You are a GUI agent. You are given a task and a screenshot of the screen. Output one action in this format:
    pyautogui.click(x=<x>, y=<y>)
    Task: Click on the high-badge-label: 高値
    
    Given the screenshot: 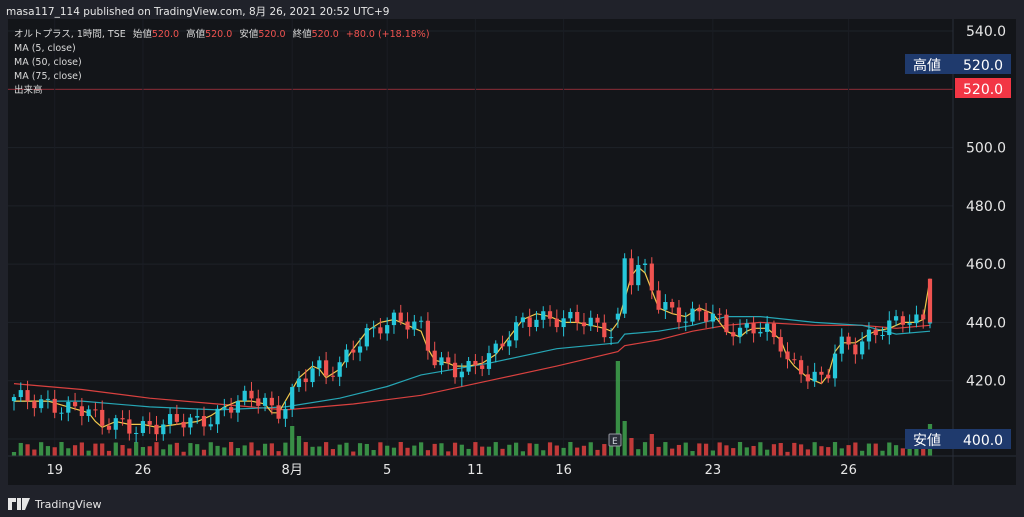 What is the action you would take?
    pyautogui.click(x=927, y=65)
    